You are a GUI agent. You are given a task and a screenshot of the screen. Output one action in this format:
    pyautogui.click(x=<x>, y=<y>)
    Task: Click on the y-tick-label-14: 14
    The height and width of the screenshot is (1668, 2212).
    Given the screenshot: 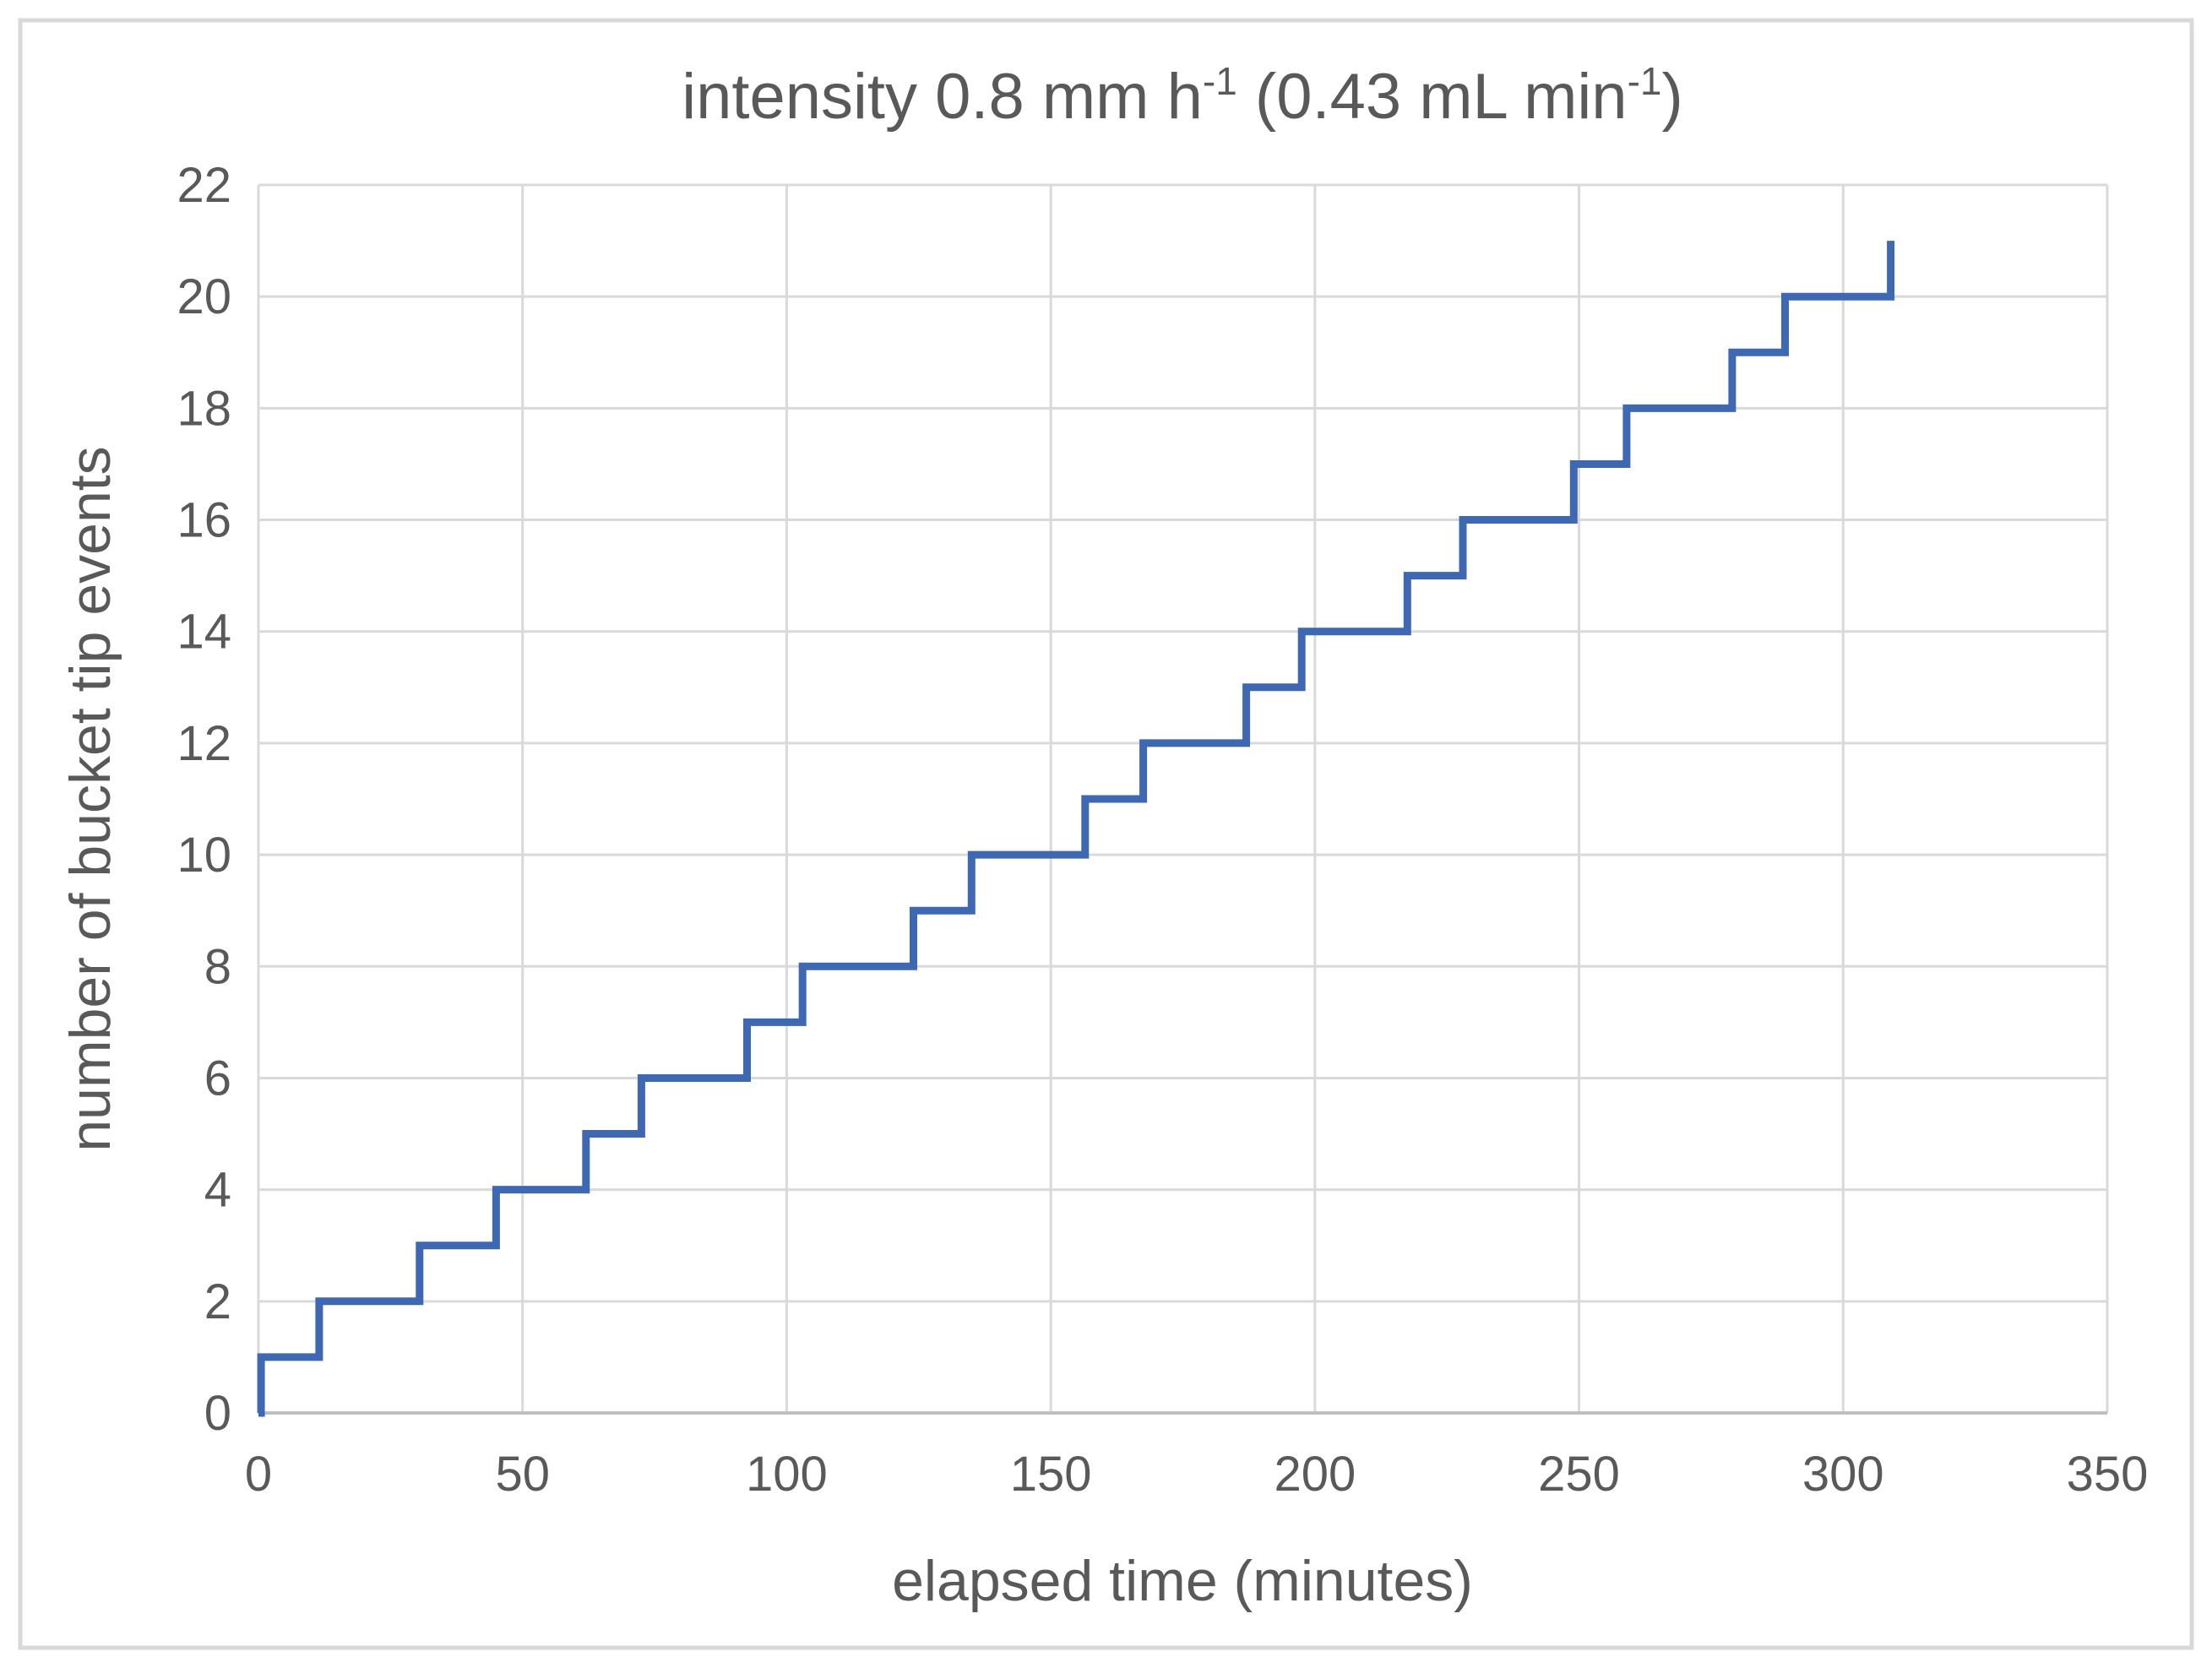 What is the action you would take?
    pyautogui.click(x=204, y=632)
    